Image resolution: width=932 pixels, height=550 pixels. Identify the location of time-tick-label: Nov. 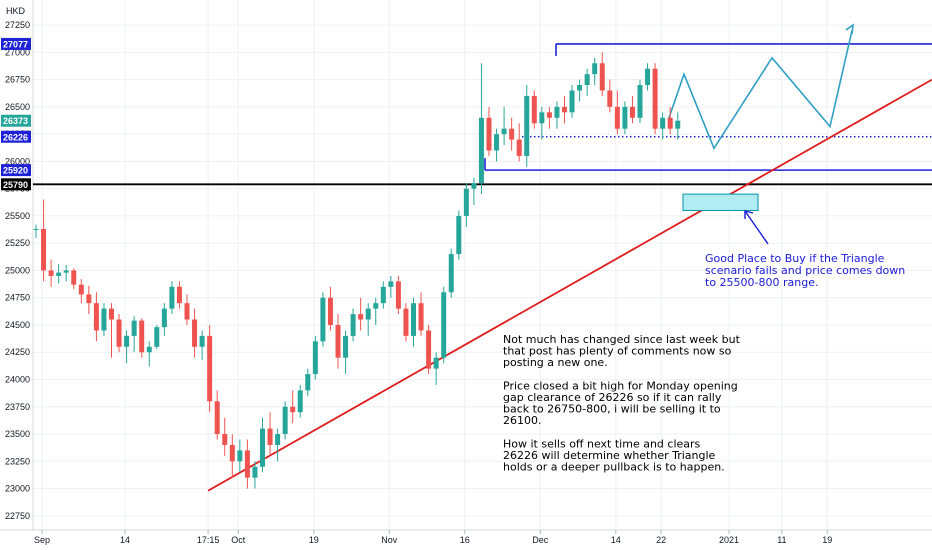
(389, 540).